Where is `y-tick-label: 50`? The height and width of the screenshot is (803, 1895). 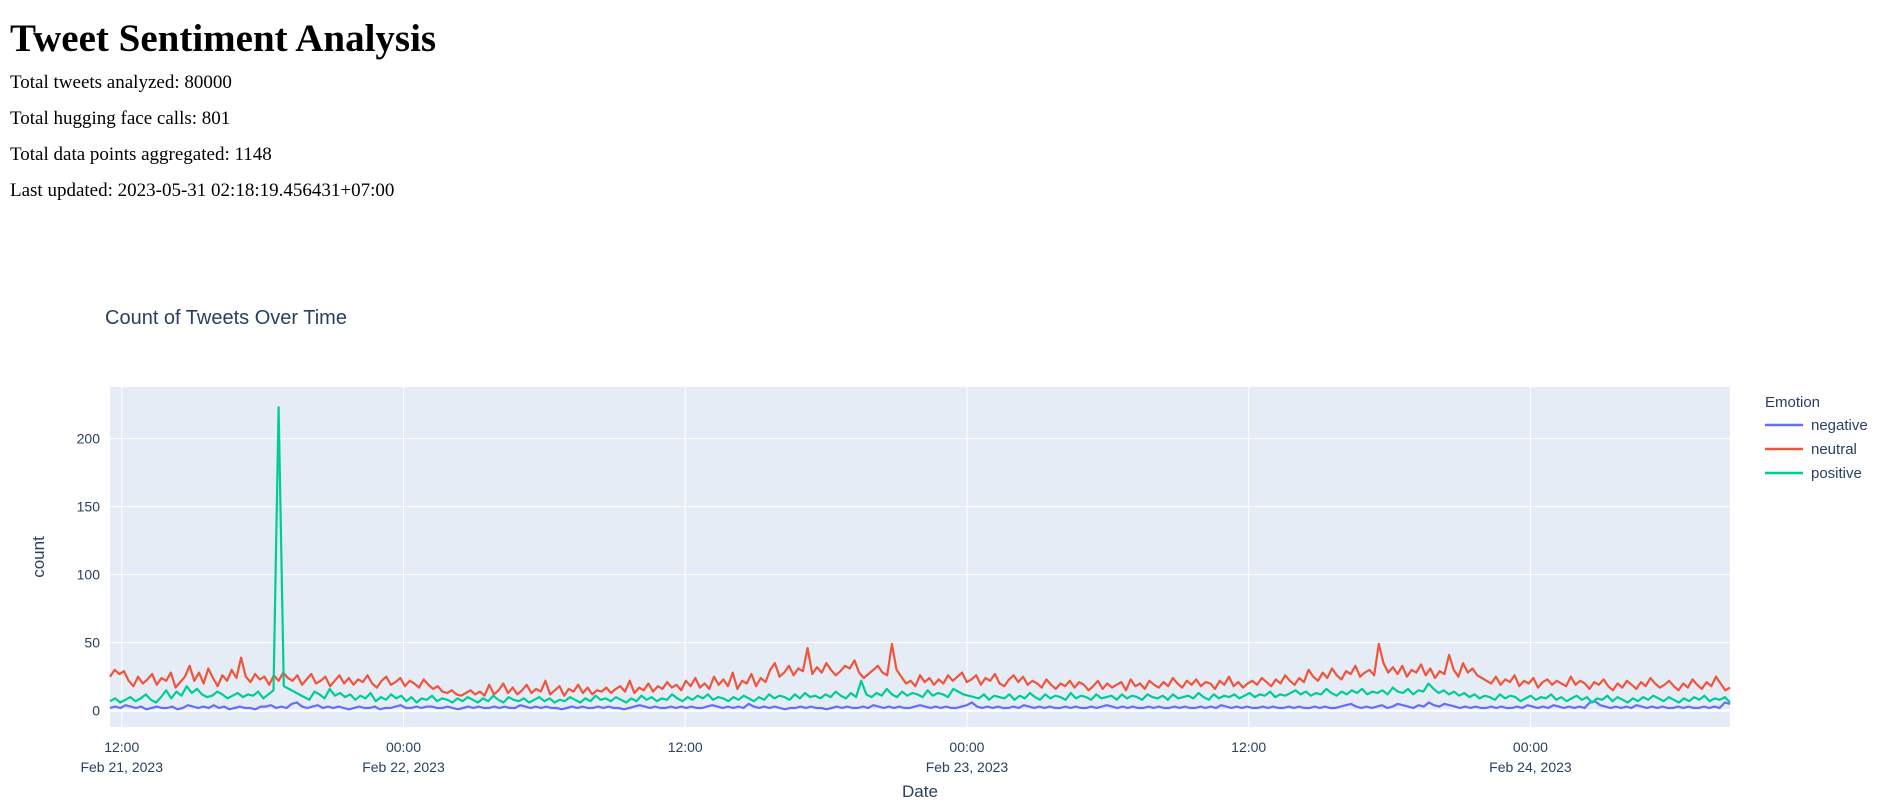 y-tick-label: 50 is located at coordinates (92, 643).